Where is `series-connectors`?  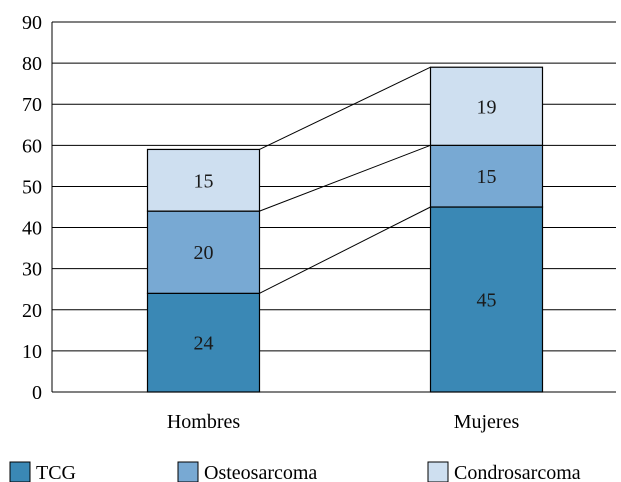 series-connectors is located at coordinates (345, 180).